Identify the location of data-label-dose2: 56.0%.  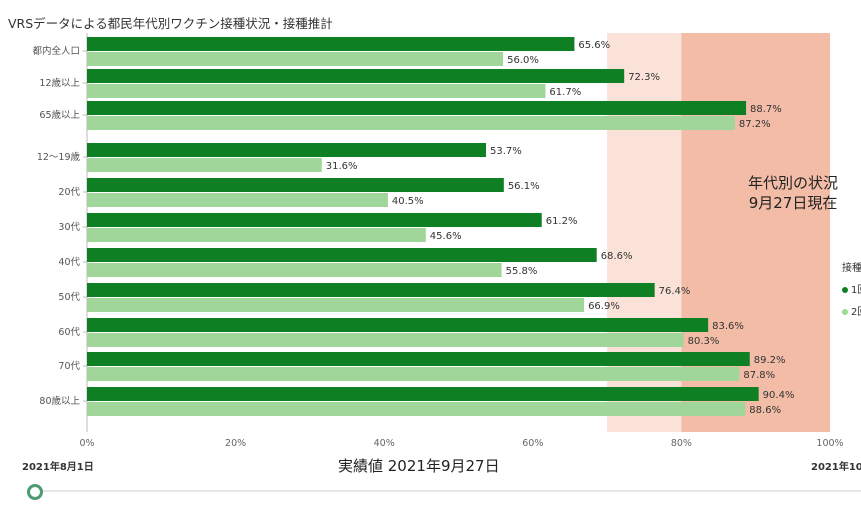
(523, 60).